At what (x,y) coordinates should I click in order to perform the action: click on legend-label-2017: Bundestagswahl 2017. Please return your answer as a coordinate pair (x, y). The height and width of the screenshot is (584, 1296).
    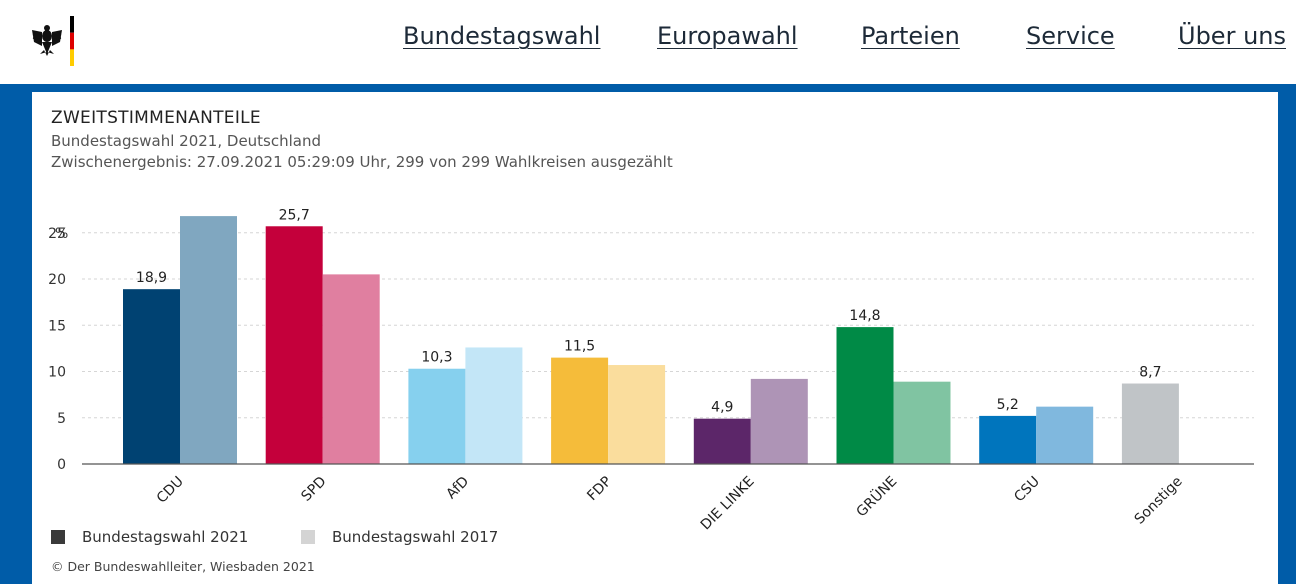
    Looking at the image, I should click on (415, 537).